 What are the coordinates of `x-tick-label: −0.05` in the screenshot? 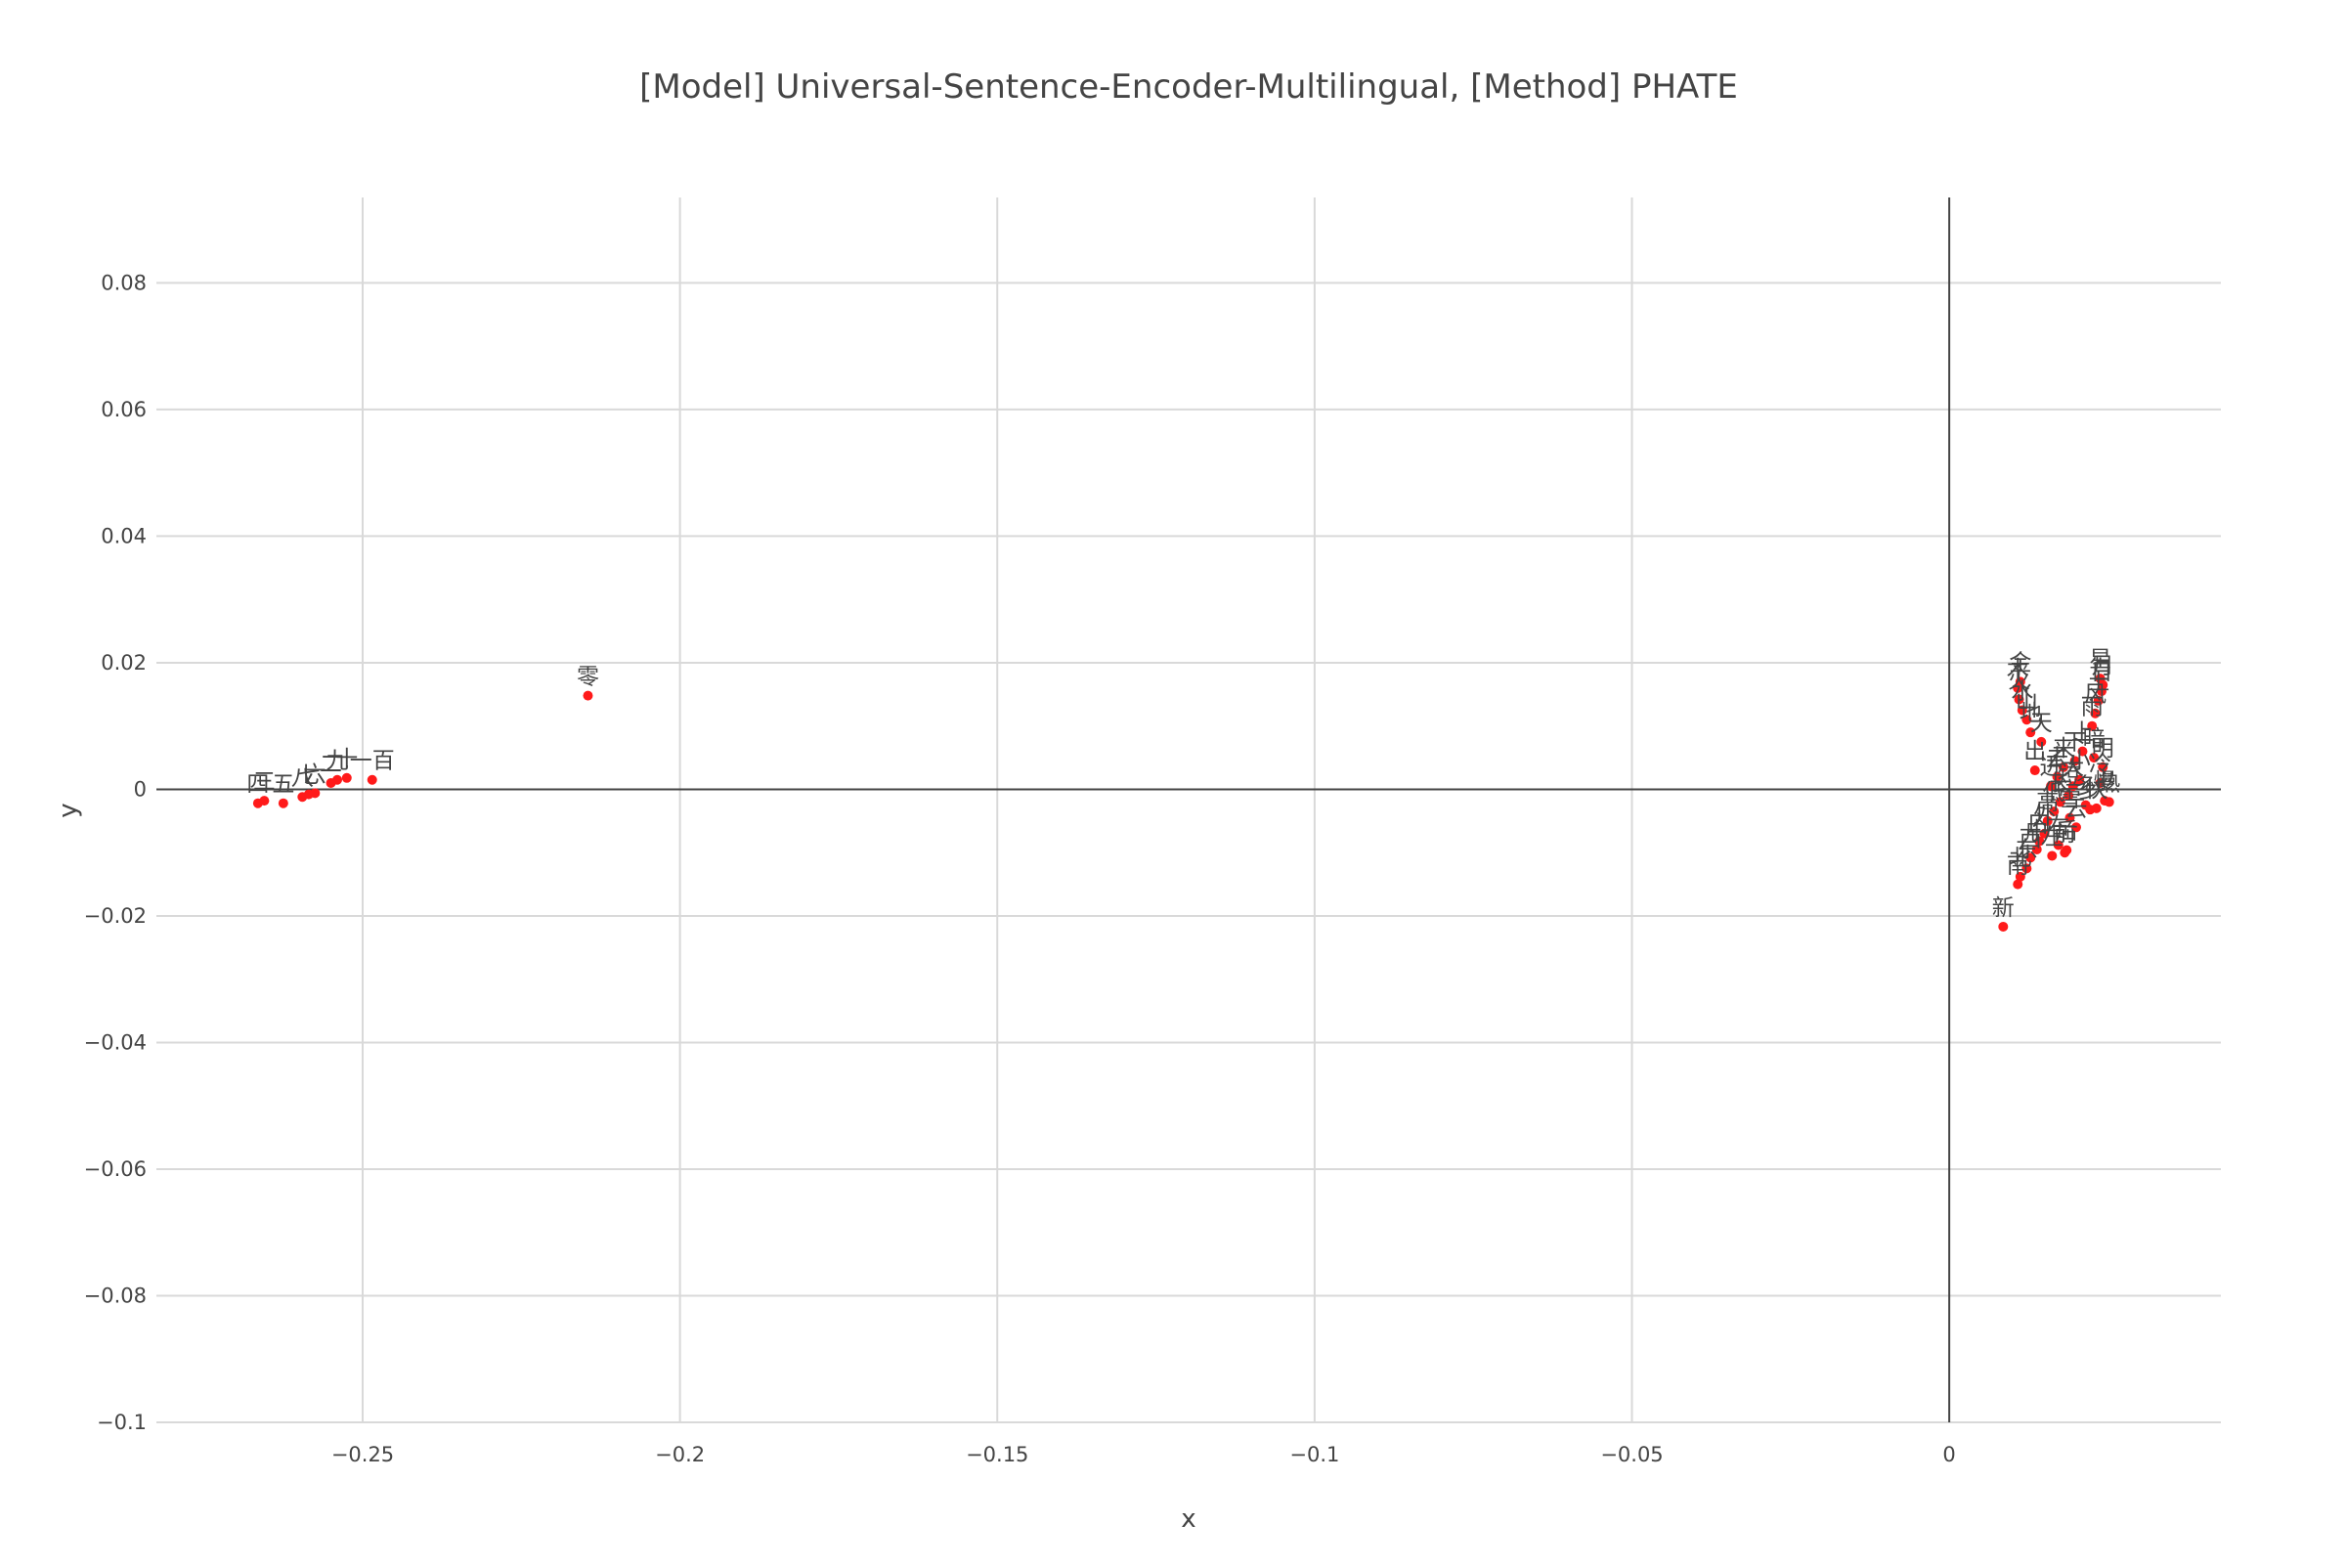 It's located at (1631, 1455).